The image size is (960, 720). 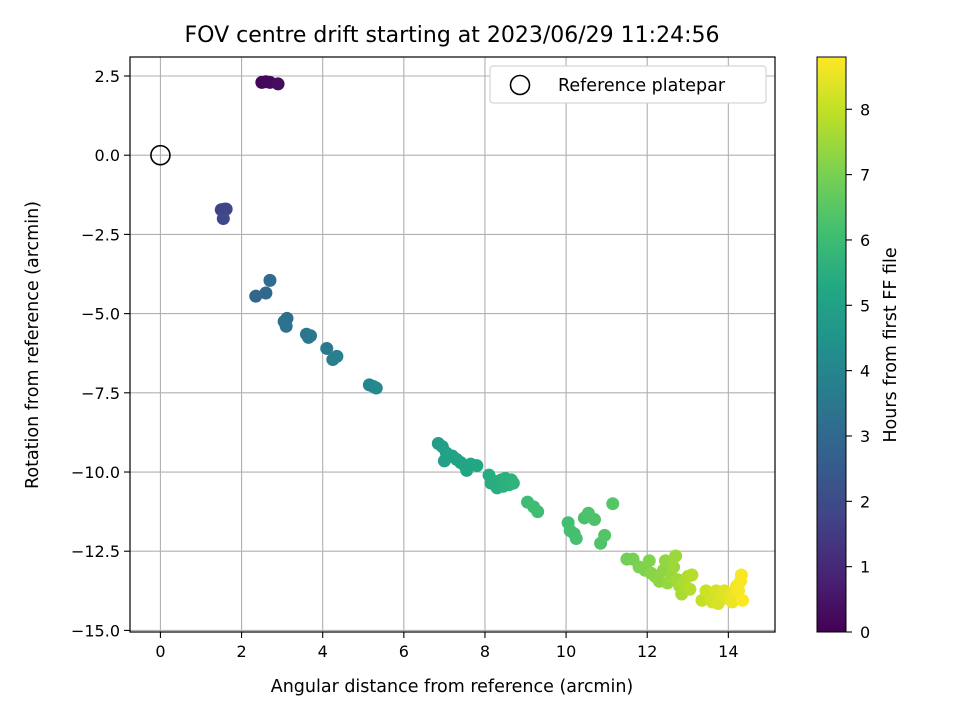 I want to click on legend: Reference platepar, so click(x=628, y=84).